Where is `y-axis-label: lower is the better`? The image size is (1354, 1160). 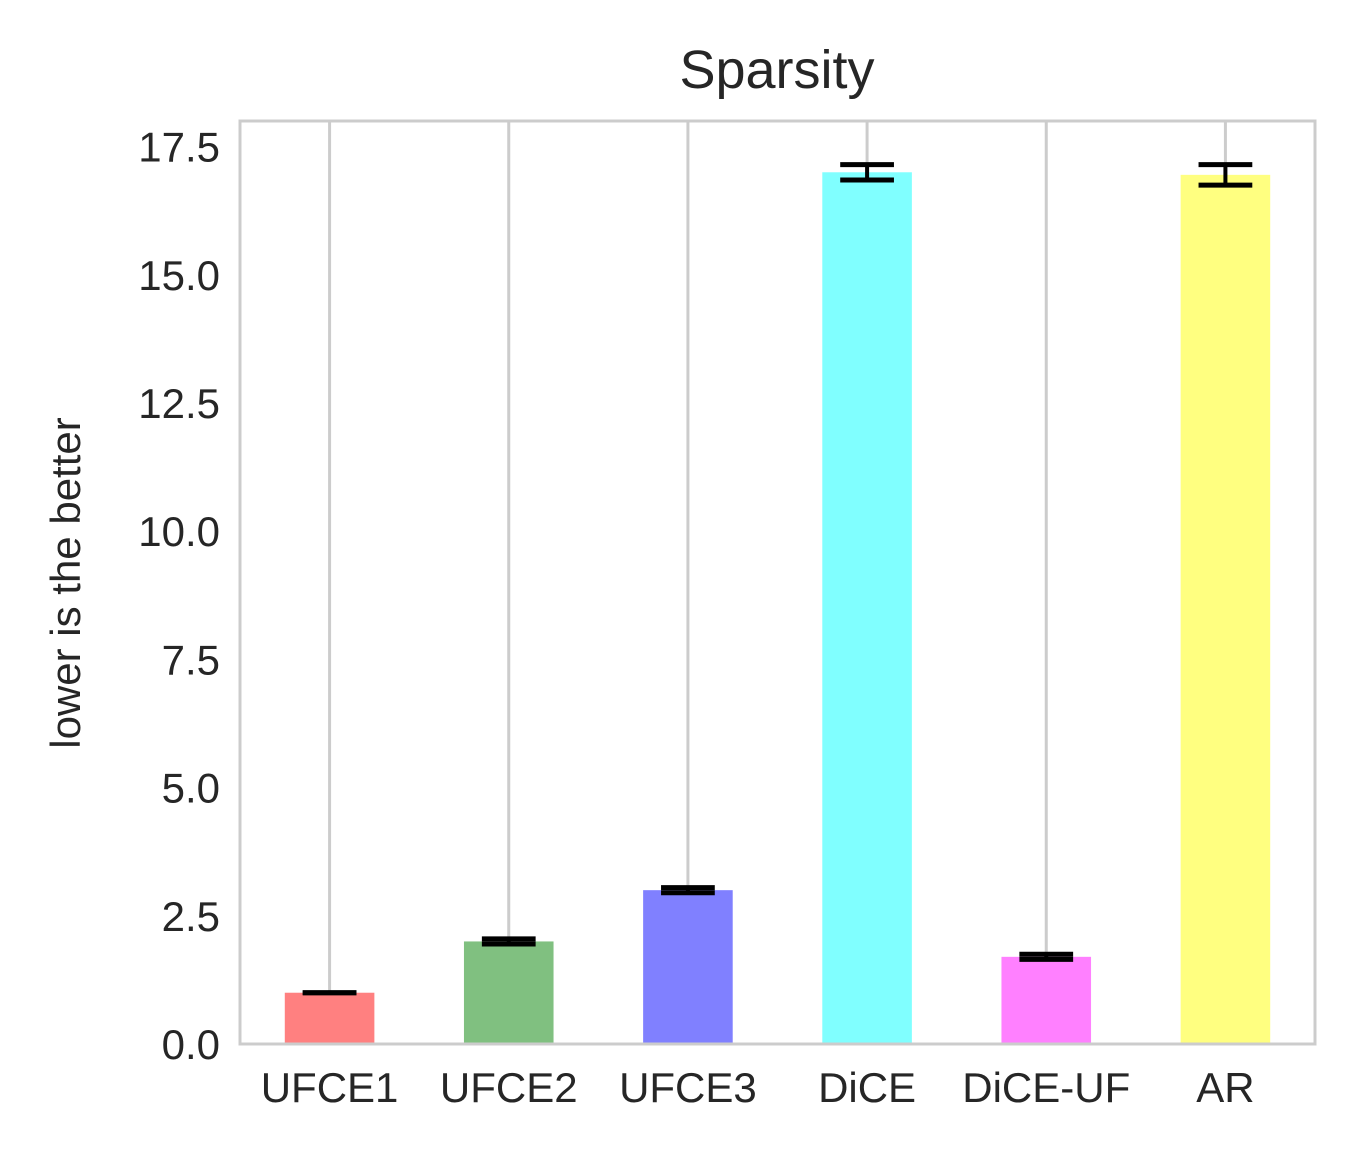 y-axis-label: lower is the better is located at coordinates (65, 583).